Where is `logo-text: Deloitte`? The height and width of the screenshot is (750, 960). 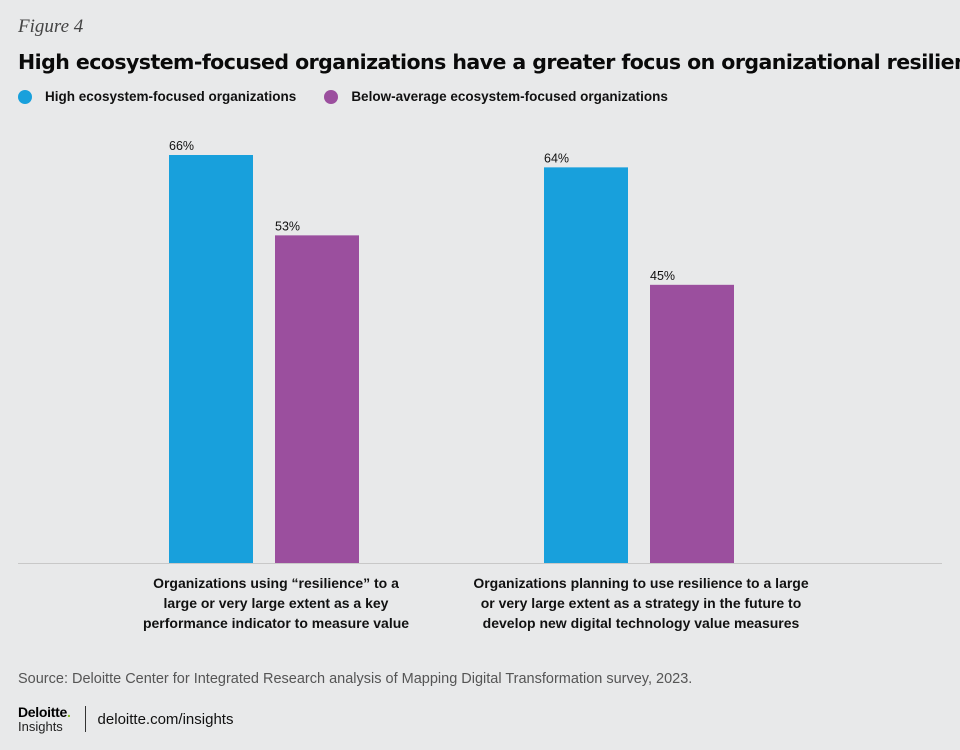 logo-text: Deloitte is located at coordinates (42, 712).